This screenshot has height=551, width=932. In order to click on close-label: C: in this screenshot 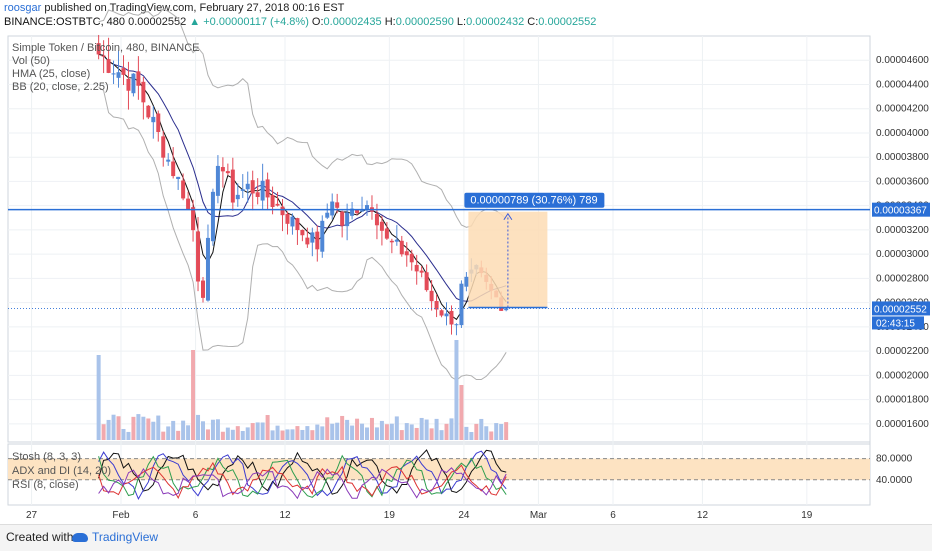, I will do `click(533, 22)`.